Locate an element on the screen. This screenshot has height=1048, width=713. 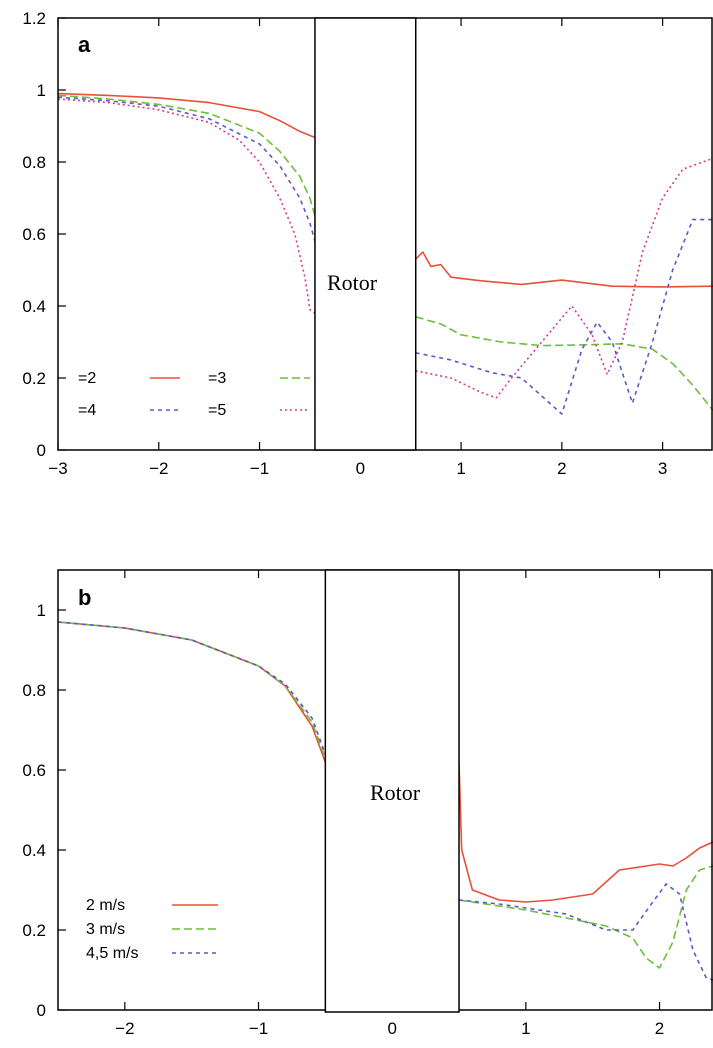
panel-b-rotor-box is located at coordinates (392, 791).